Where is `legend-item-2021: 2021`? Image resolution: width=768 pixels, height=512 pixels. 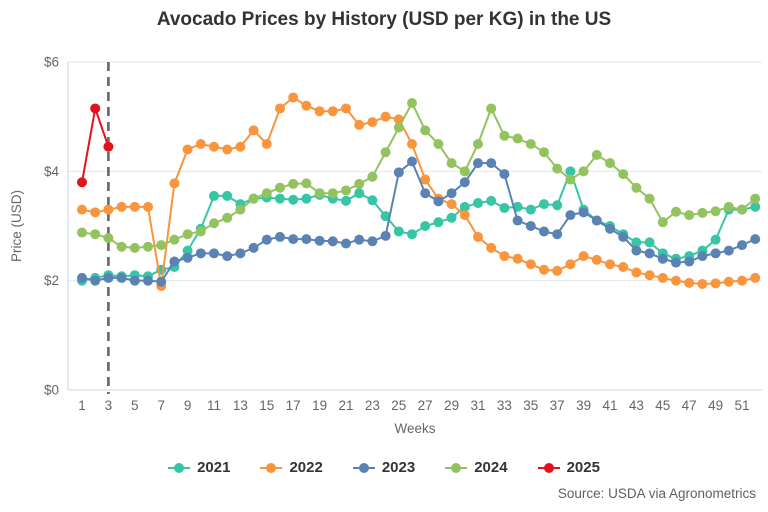
legend-item-2021: 2021 is located at coordinates (199, 467).